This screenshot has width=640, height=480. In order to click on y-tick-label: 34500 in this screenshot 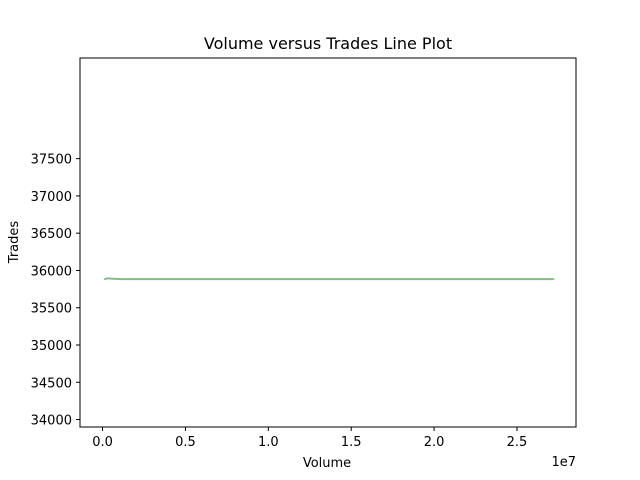, I will do `click(51, 383)`.